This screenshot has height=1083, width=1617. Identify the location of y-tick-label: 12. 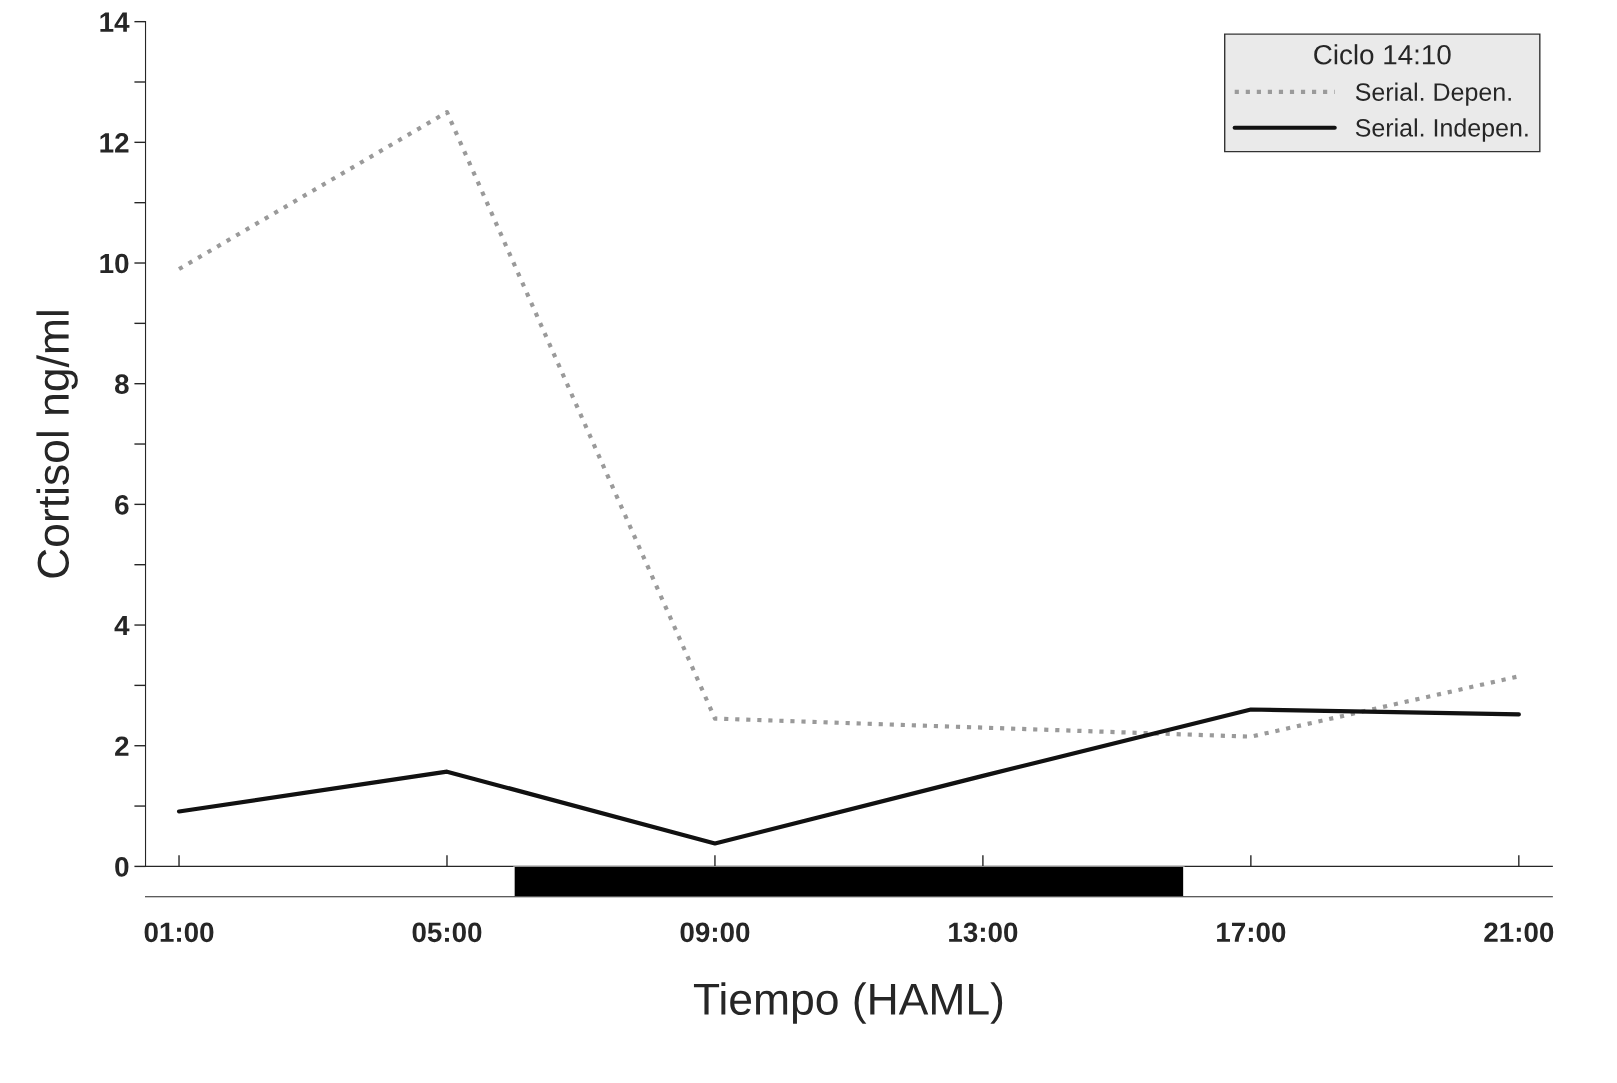
(114, 143).